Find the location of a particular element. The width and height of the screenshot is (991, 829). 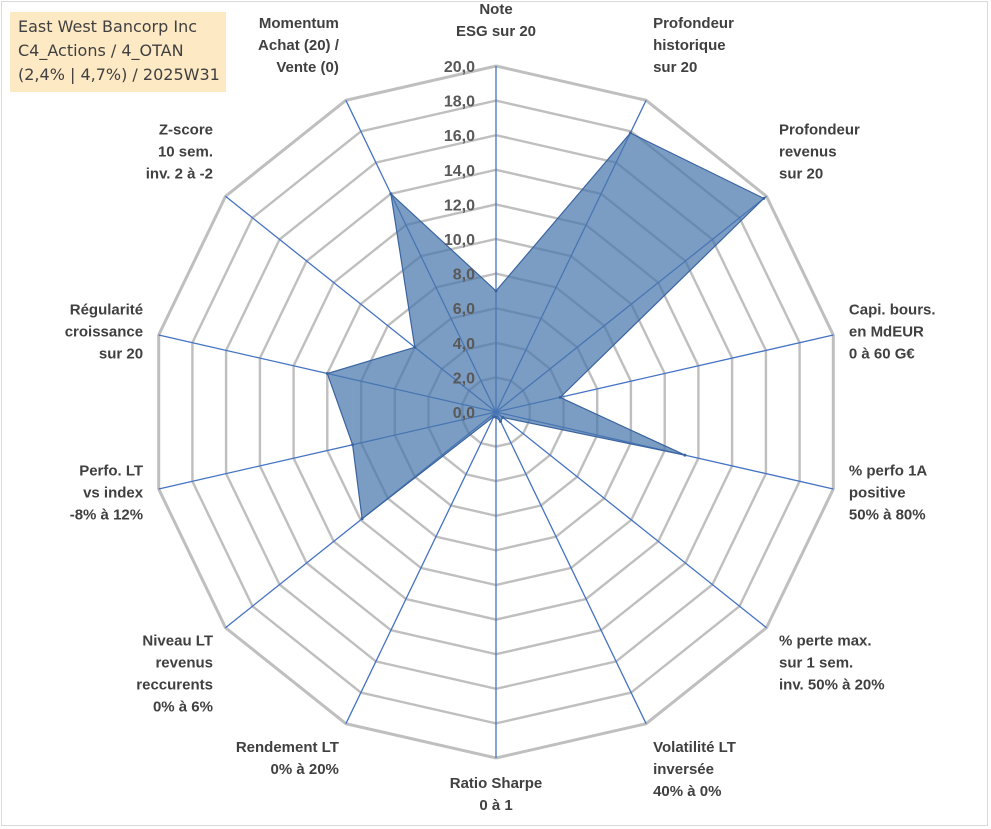

axis-label-13: Z-score 10 sem. inv. 2 à -2 is located at coordinates (179, 151).